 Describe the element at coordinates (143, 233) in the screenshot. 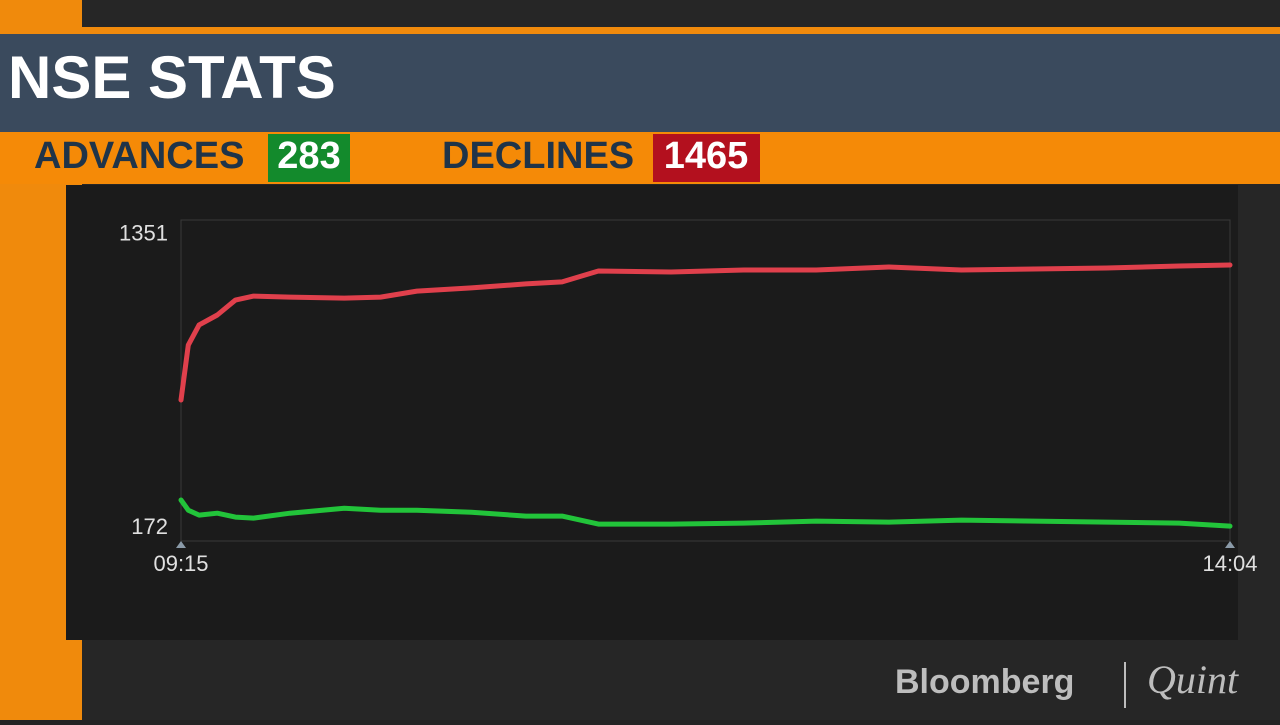

I see `y-tick-label: 1351` at that location.